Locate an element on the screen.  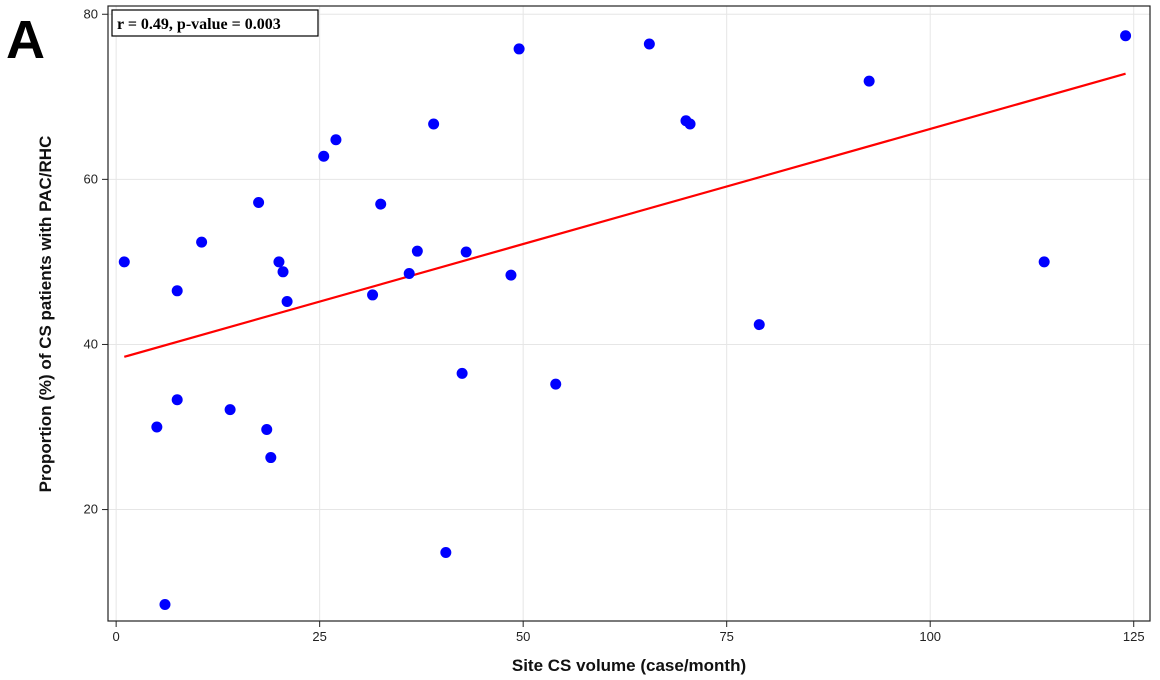
y-tick-label: 80 is located at coordinates (91, 13).